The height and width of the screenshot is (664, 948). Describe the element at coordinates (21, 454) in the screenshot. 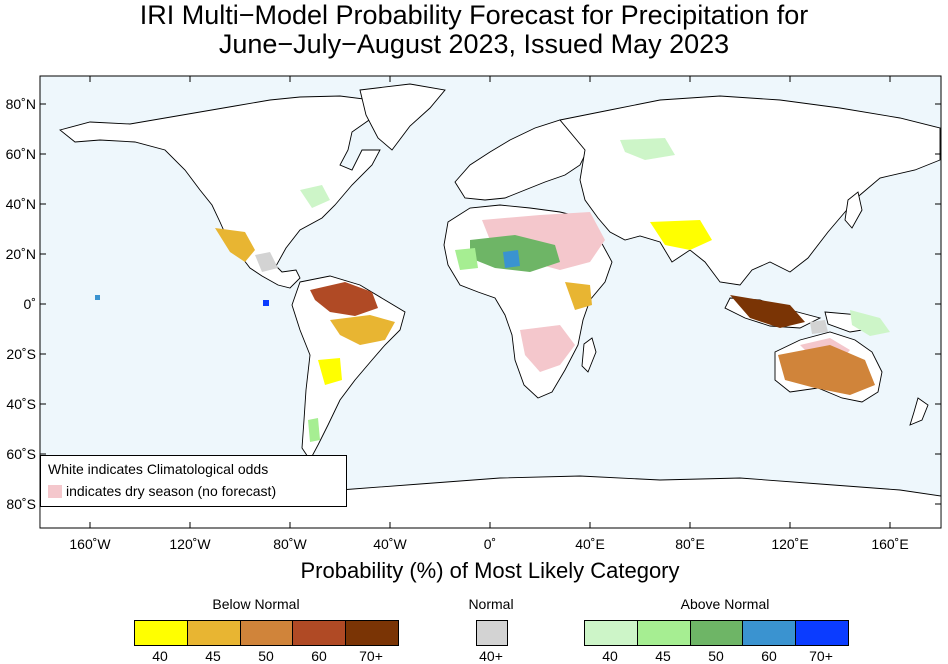

I see `lat-label-60s: 60˚S` at that location.